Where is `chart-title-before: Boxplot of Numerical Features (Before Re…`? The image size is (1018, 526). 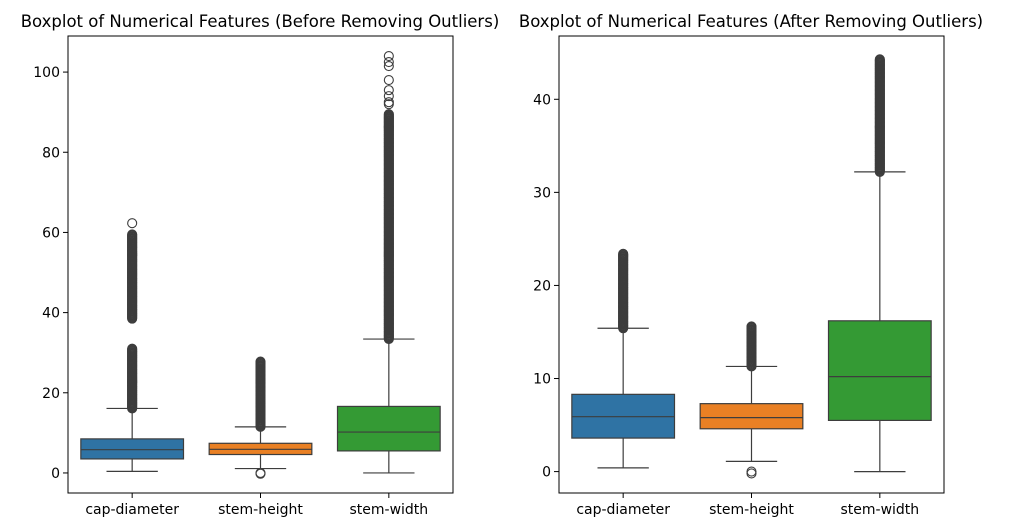 chart-title-before: Boxplot of Numerical Features (Before Re… is located at coordinates (260, 21).